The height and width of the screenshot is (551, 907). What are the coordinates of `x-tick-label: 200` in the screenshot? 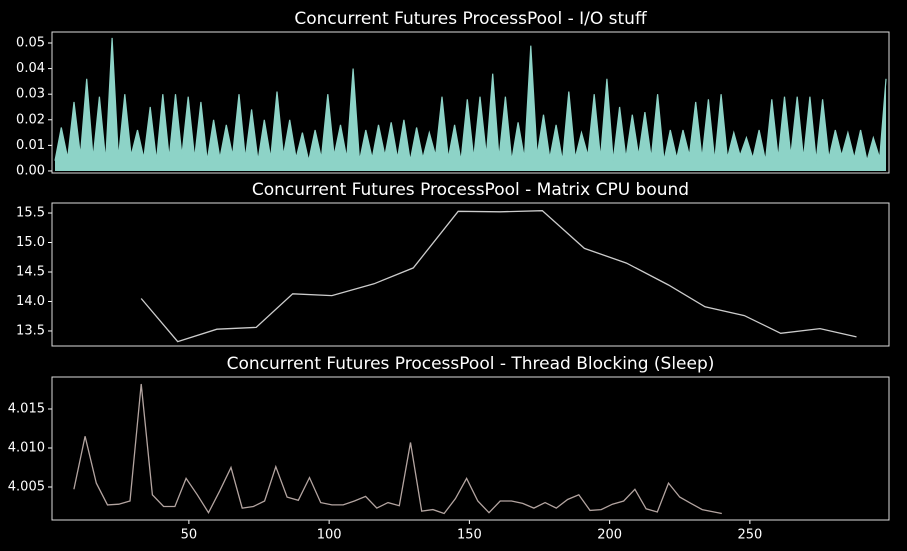 It's located at (609, 535).